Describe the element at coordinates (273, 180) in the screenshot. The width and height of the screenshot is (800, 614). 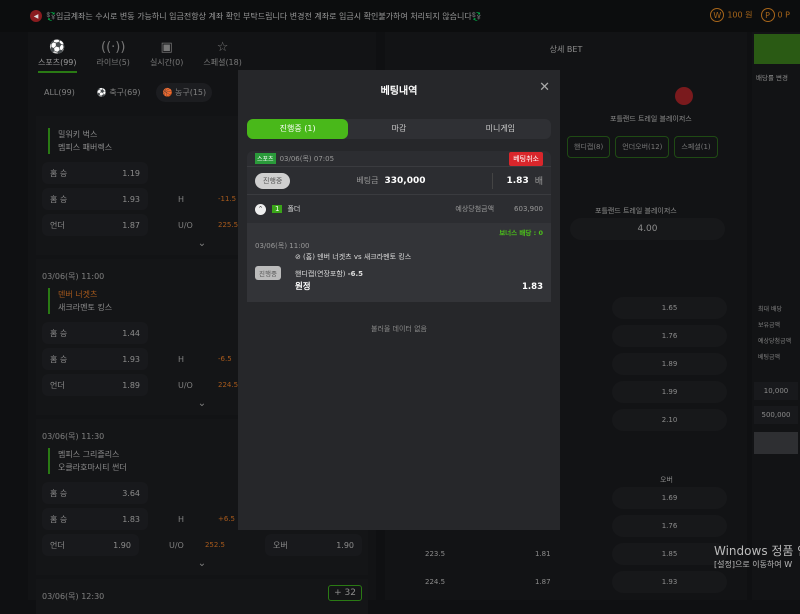
I see `status-badge: 진행중` at that location.